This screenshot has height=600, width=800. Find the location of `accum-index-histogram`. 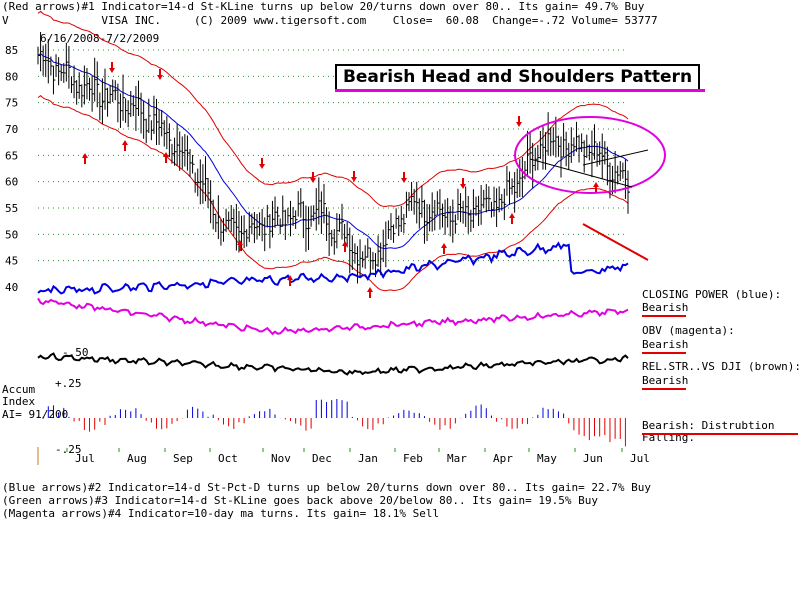

accum-index-histogram is located at coordinates (331, 422).